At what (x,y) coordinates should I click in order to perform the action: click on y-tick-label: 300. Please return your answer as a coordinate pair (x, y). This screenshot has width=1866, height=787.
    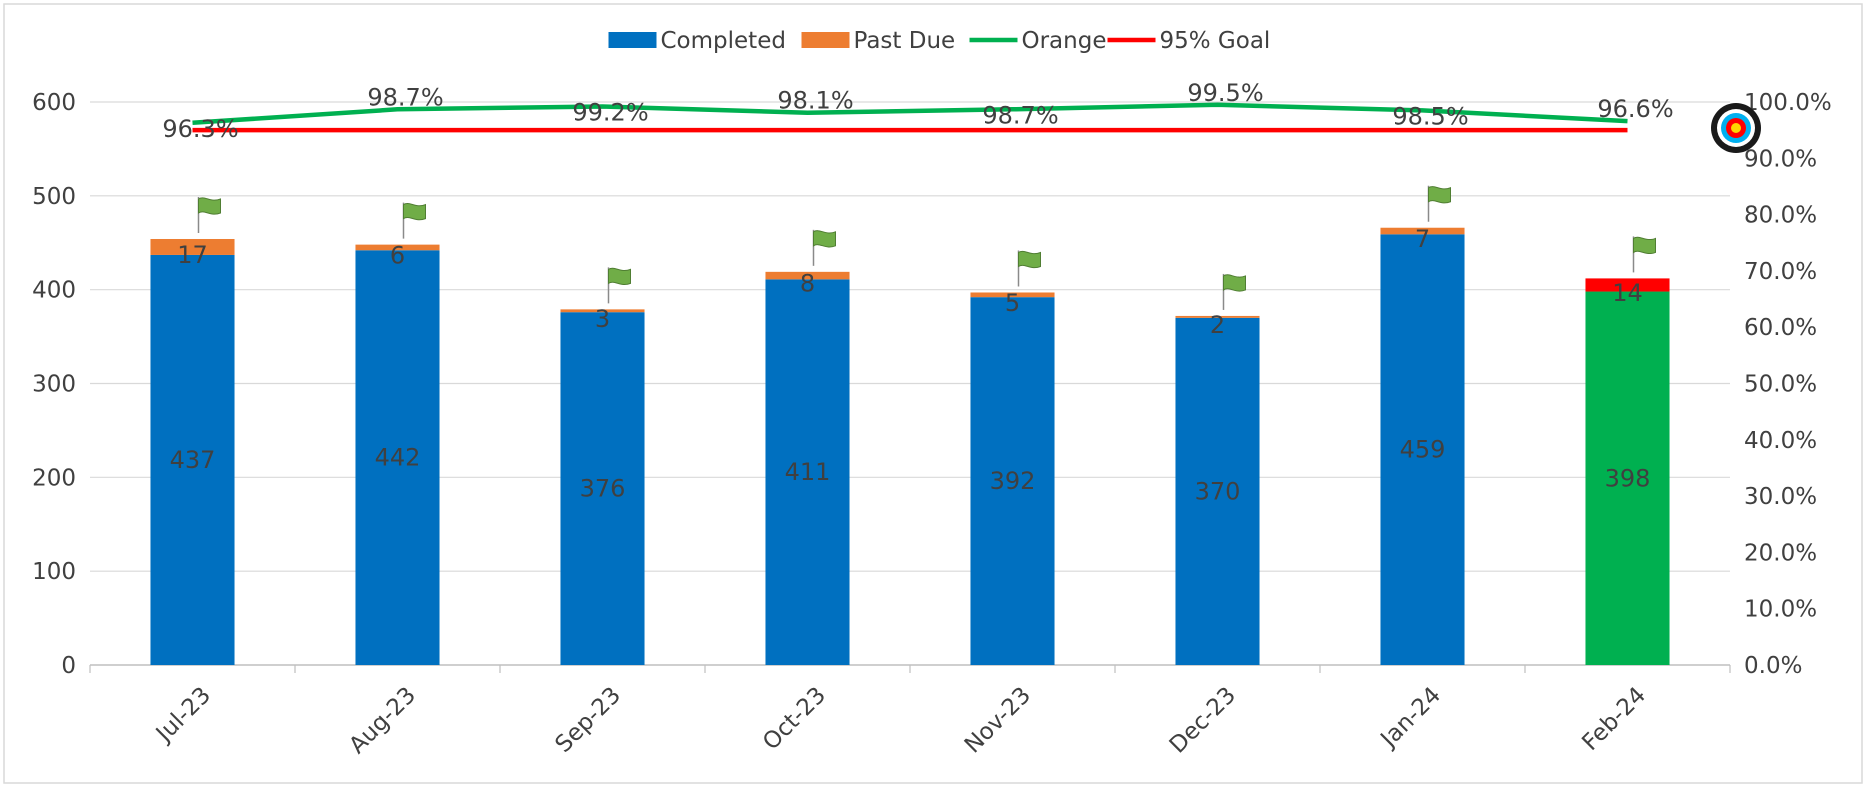
    Looking at the image, I should click on (54, 385).